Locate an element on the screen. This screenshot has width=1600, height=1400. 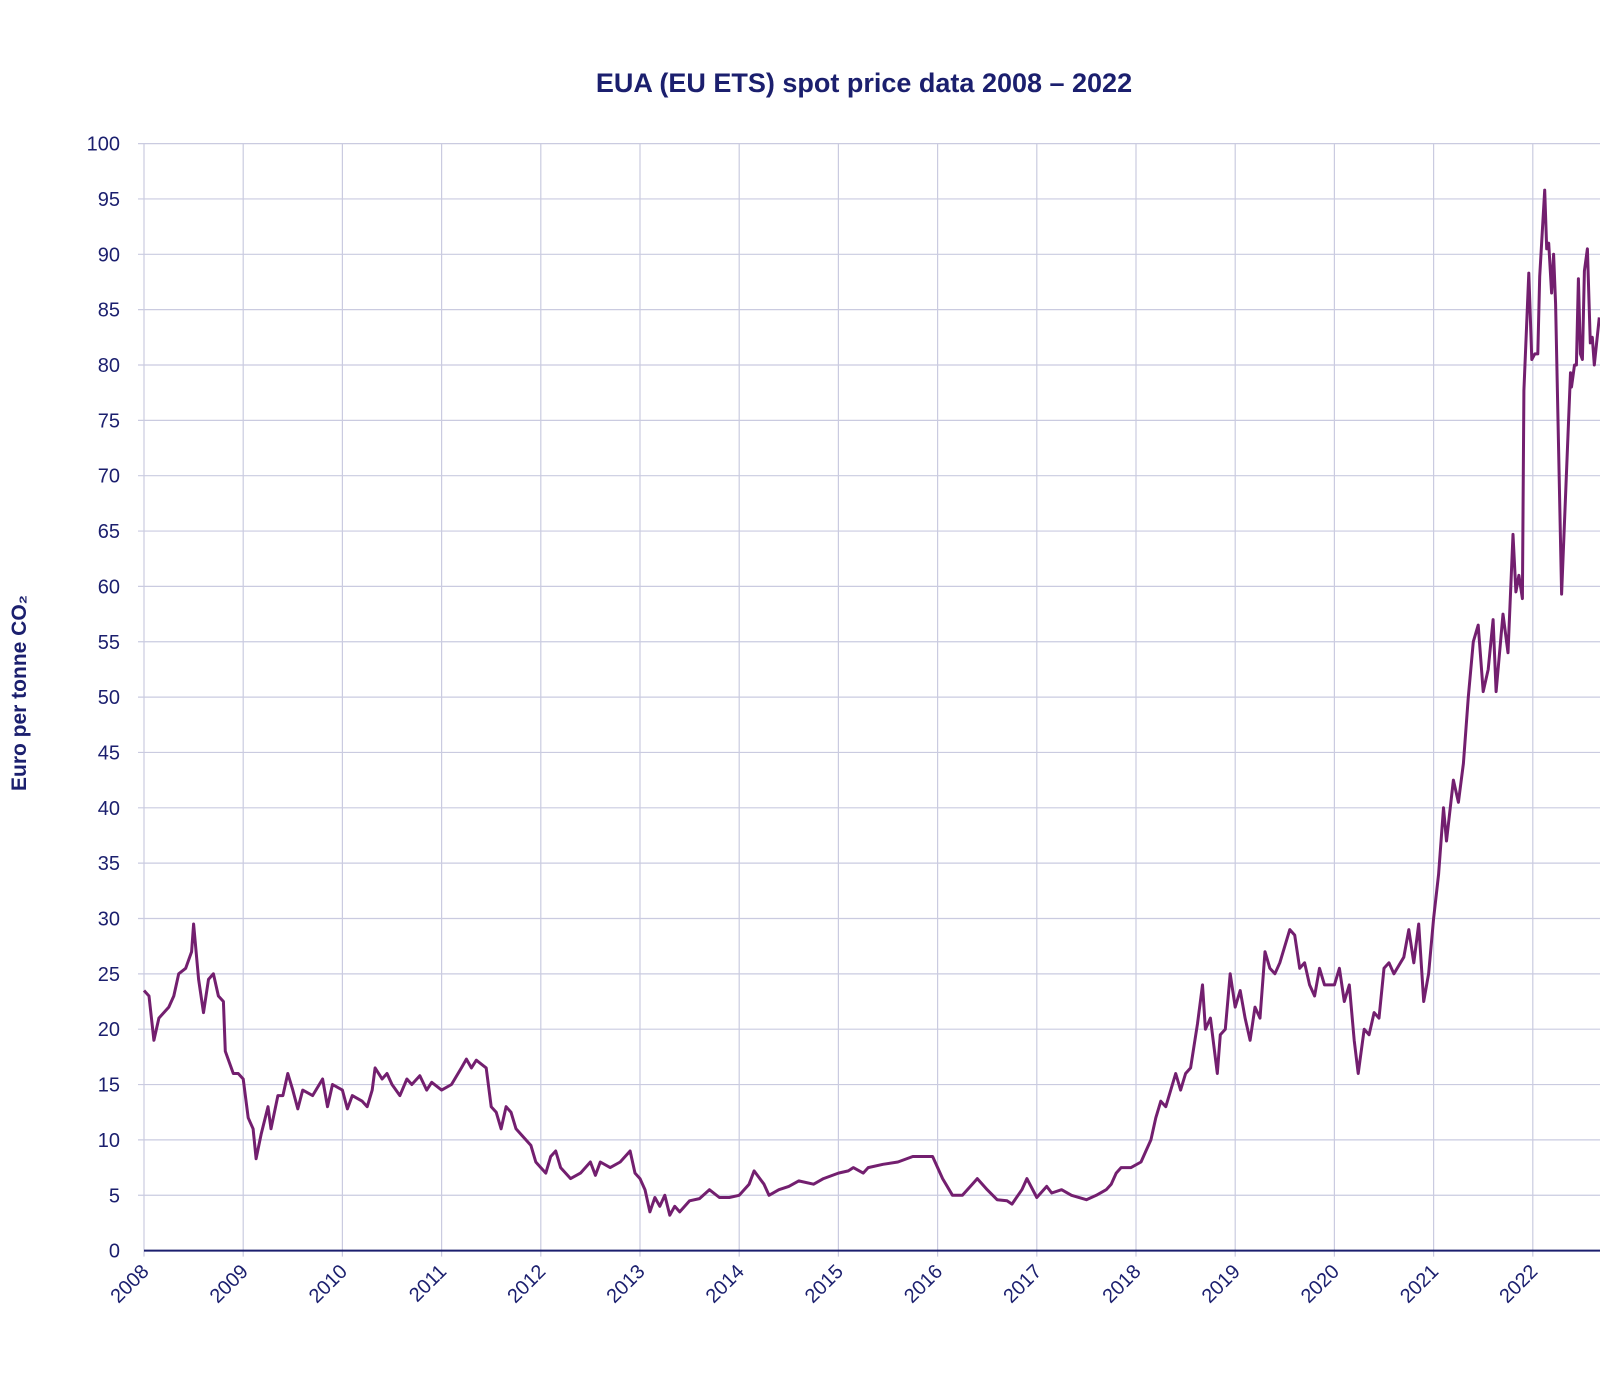
x-tick-label: 2018 is located at coordinates (1122, 1284).